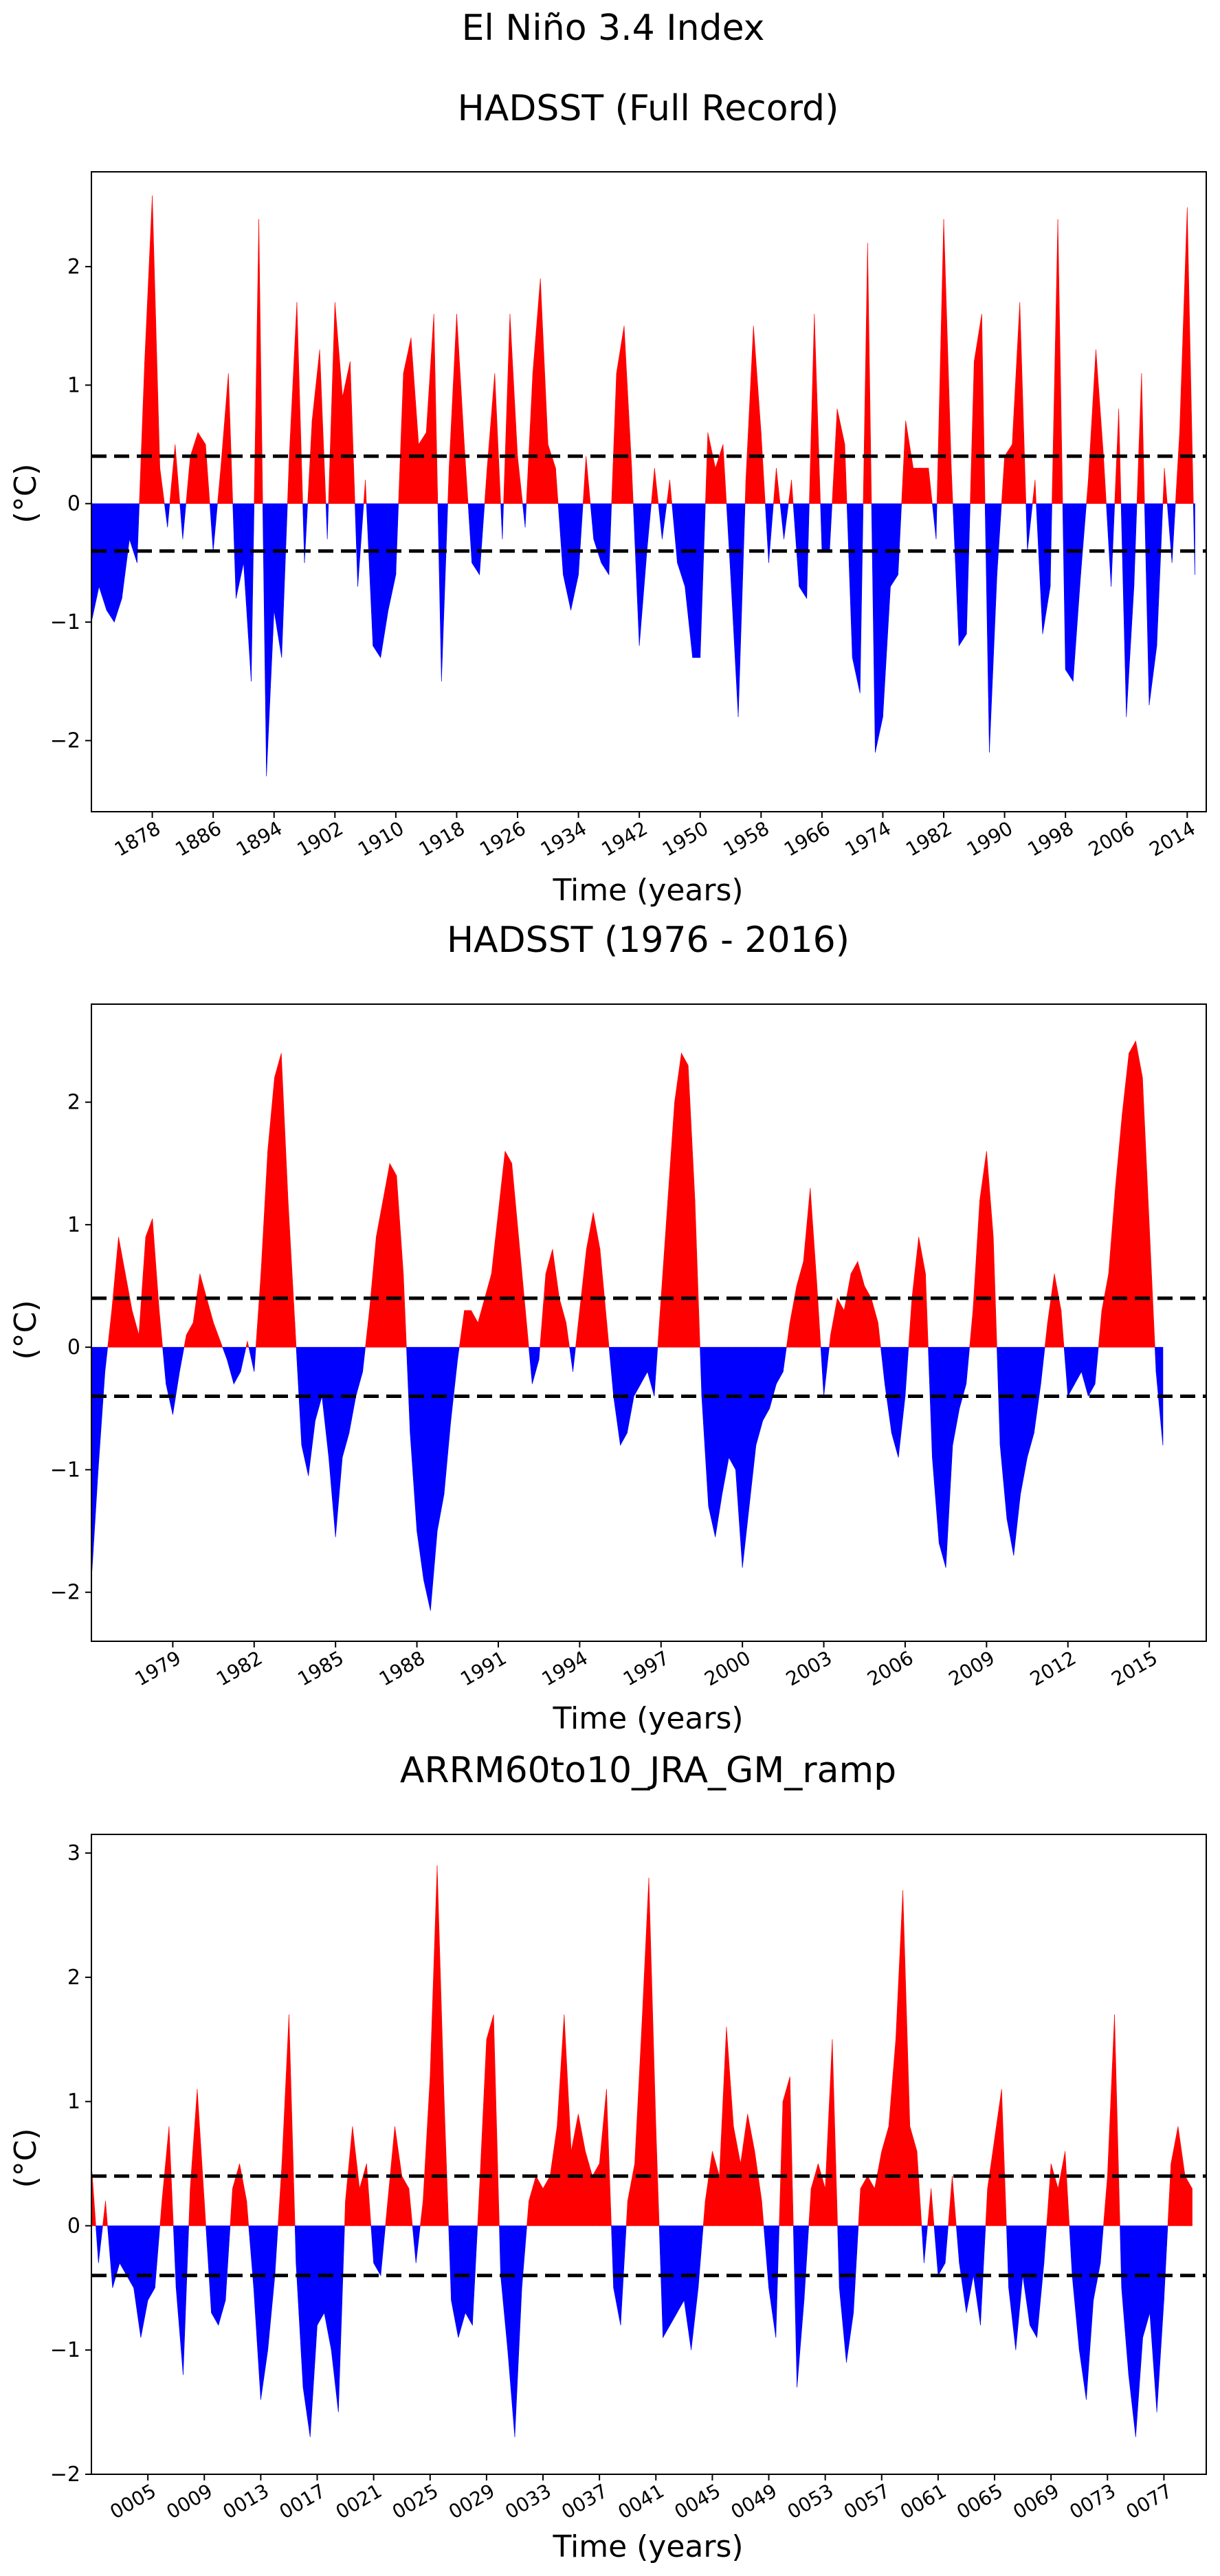 This screenshot has width=1220, height=2576. I want to click on x-tick-label: 1886, so click(198, 838).